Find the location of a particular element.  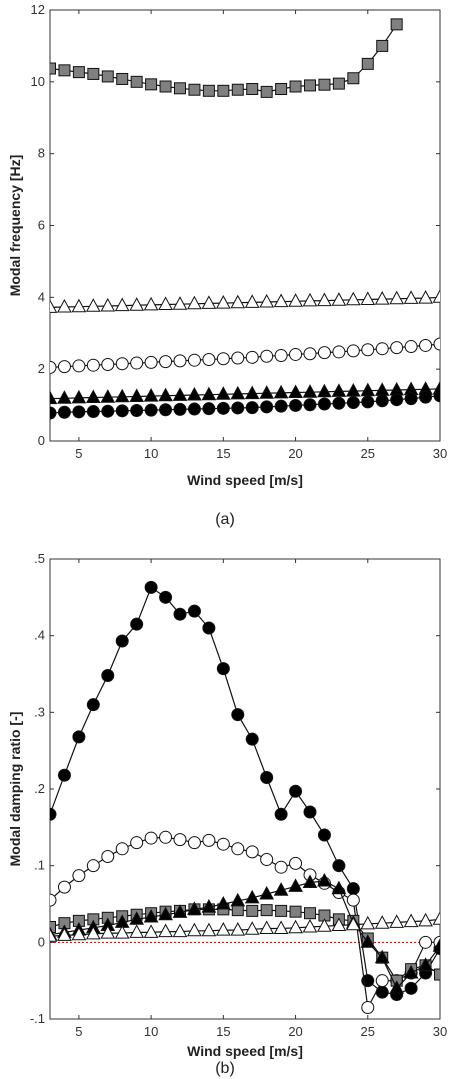

x-tick-label: 20 is located at coordinates (295, 453).